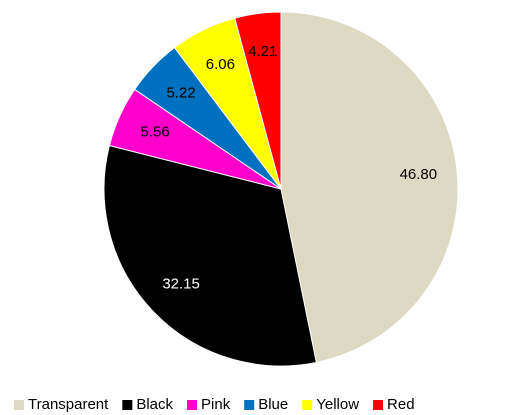  I want to click on legend-label: Red, so click(401, 404).